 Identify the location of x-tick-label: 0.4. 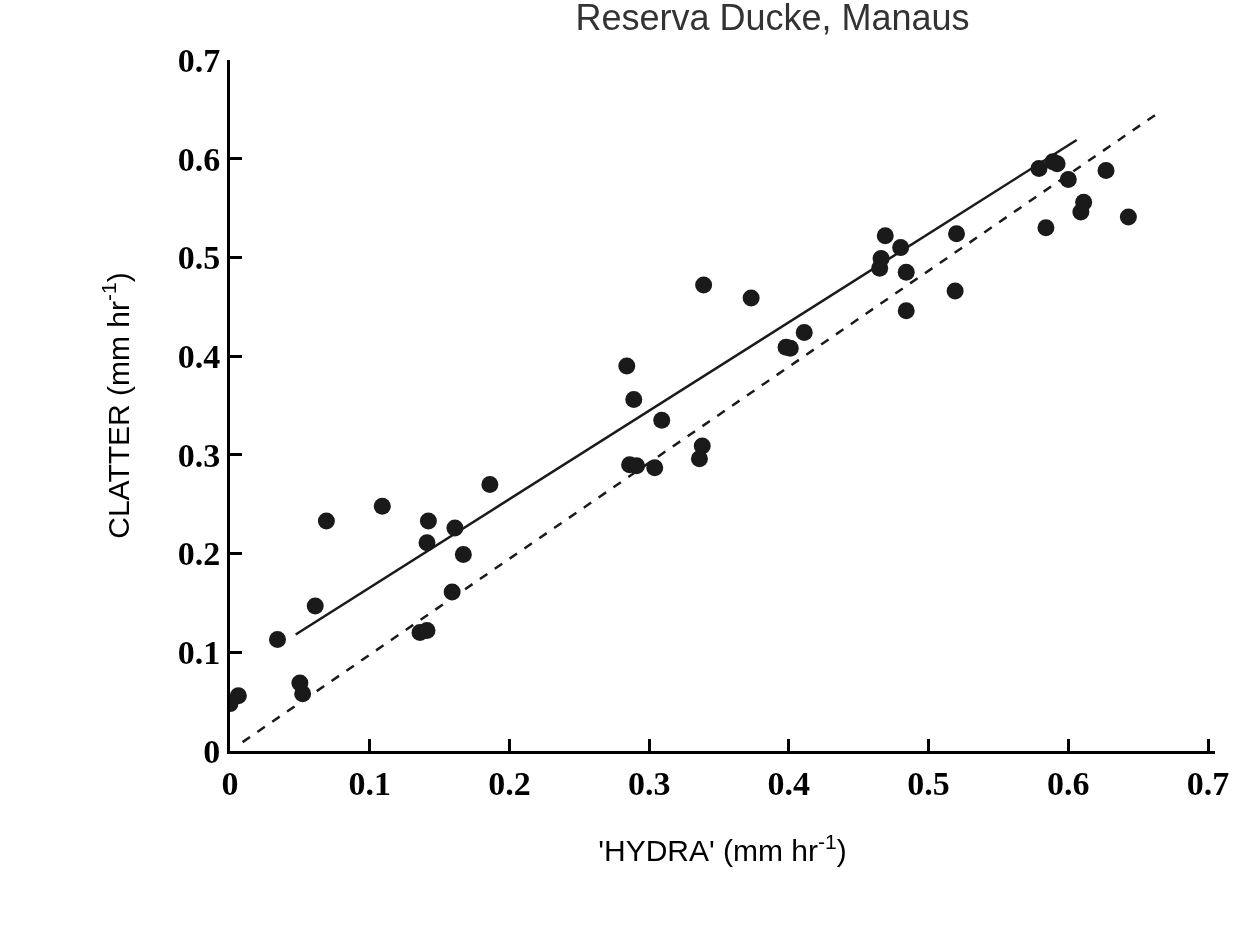
(789, 783).